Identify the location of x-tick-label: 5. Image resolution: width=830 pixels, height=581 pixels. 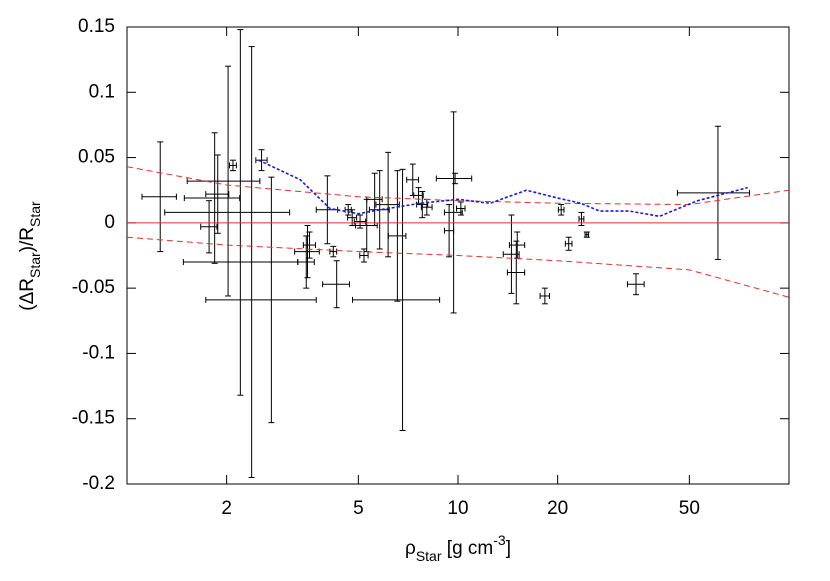
(358, 508).